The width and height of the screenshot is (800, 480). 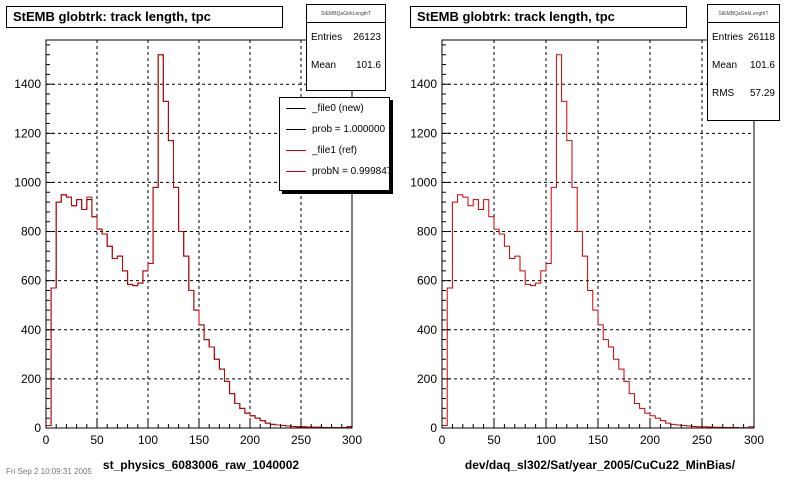 I want to click on stats-row-entries: Entries 26118, so click(x=743, y=37).